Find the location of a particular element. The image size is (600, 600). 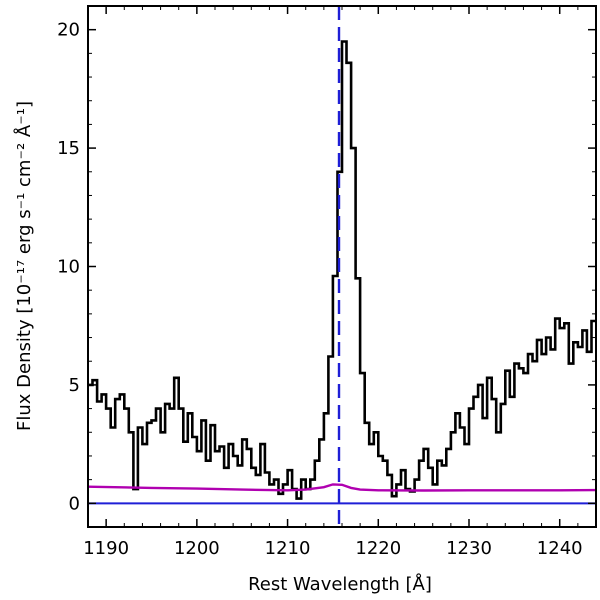

x-axis-label: Rest Wavelength [Å] is located at coordinates (340, 584).